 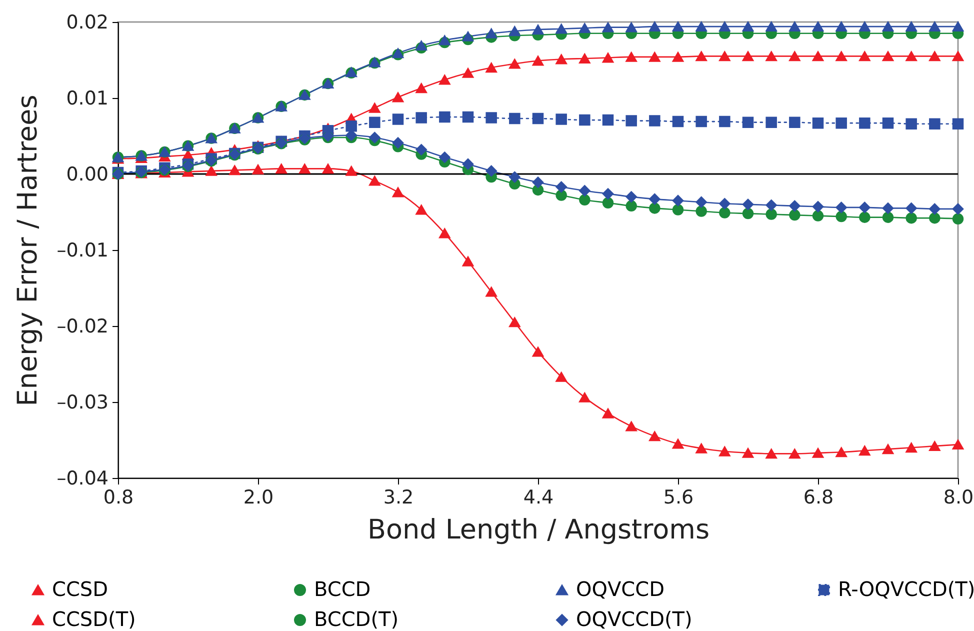 I want to click on y-tick-label: –0.03, so click(x=82, y=403).